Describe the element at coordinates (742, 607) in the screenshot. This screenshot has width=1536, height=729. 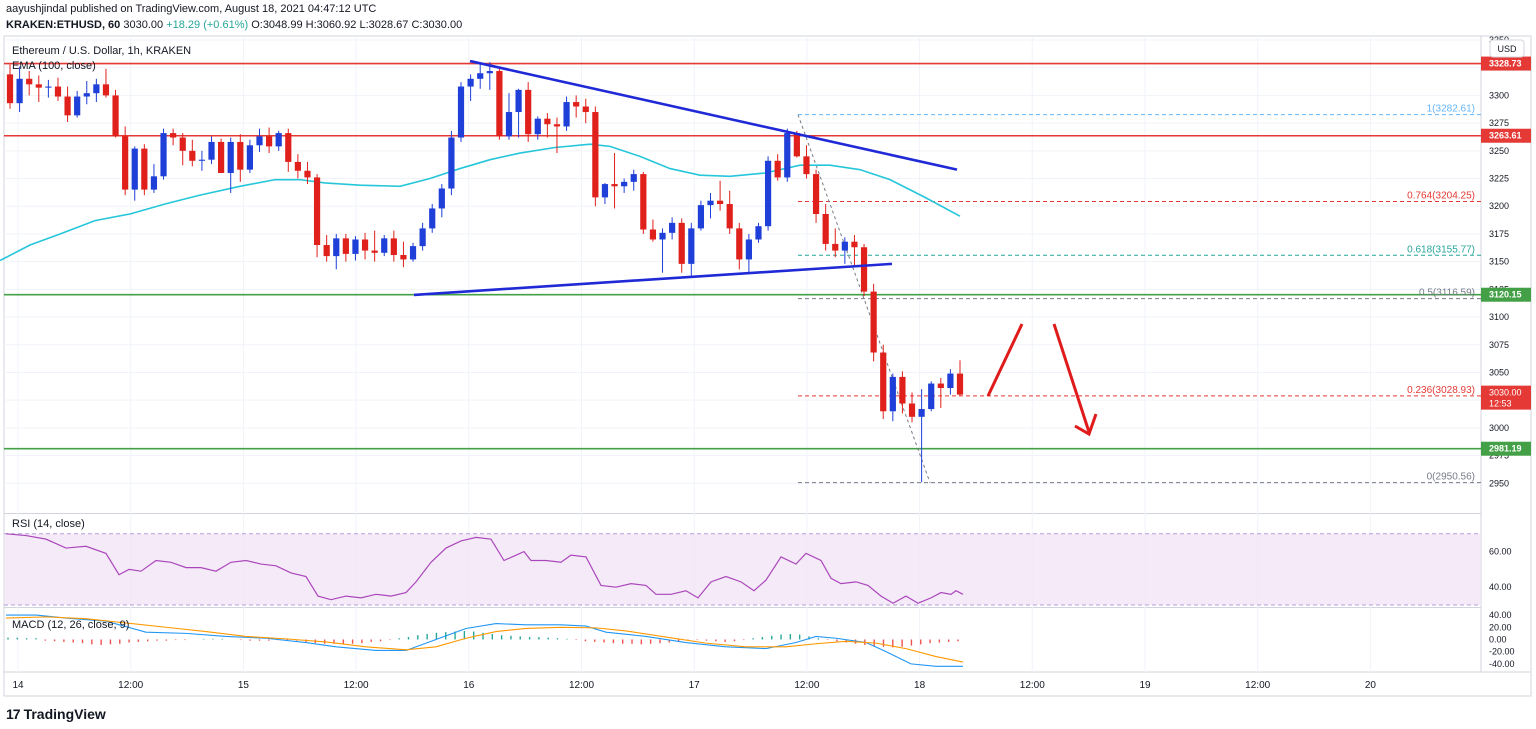
I see `pane-divider-macd` at that location.